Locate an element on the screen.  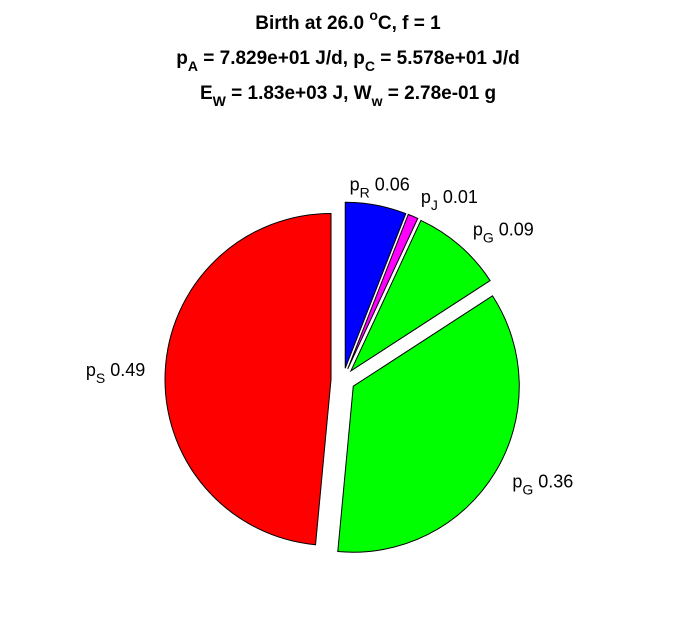
script-text: w is located at coordinates (377, 101).